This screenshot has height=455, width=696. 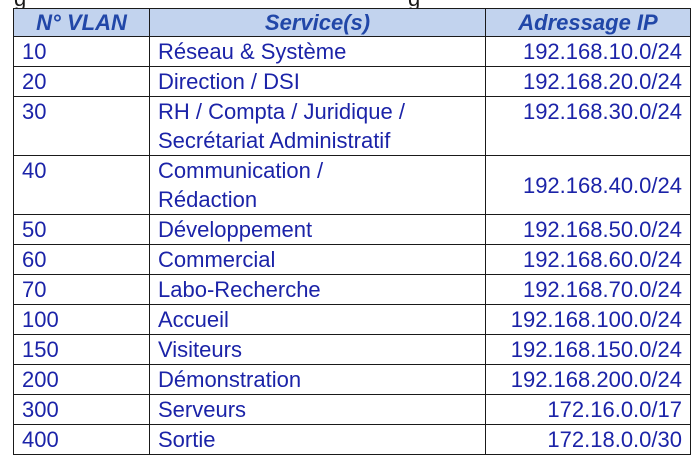 I want to click on table-header-row: N° VLAN Service(s) Adressage IP, so click(x=352, y=22).